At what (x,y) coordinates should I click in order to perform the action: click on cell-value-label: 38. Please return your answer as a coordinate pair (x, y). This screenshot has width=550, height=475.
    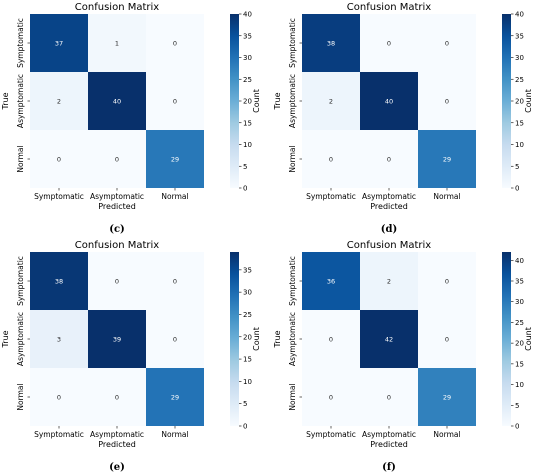
    Looking at the image, I should click on (59, 282).